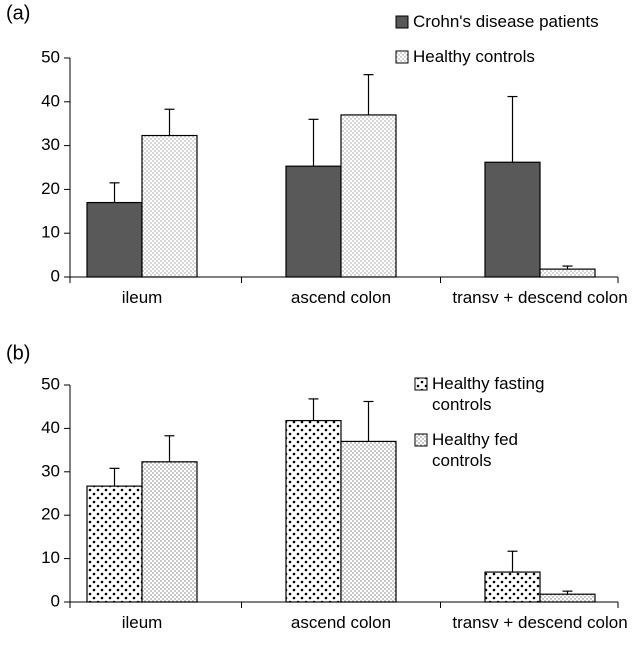  I want to click on panel-label: (a), so click(18, 13).